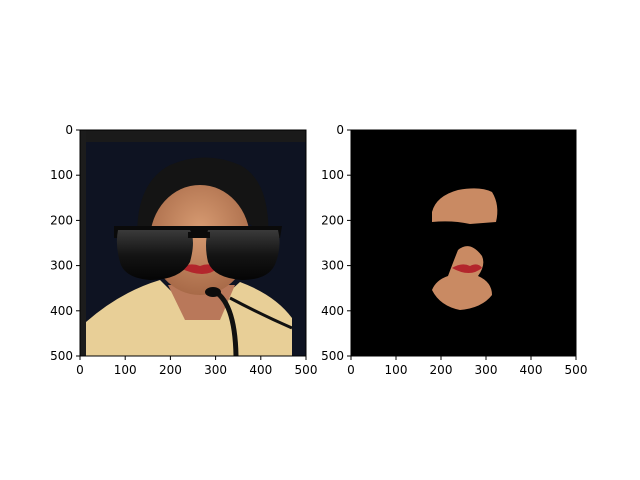  I want to click on forehead-region, so click(465, 206).